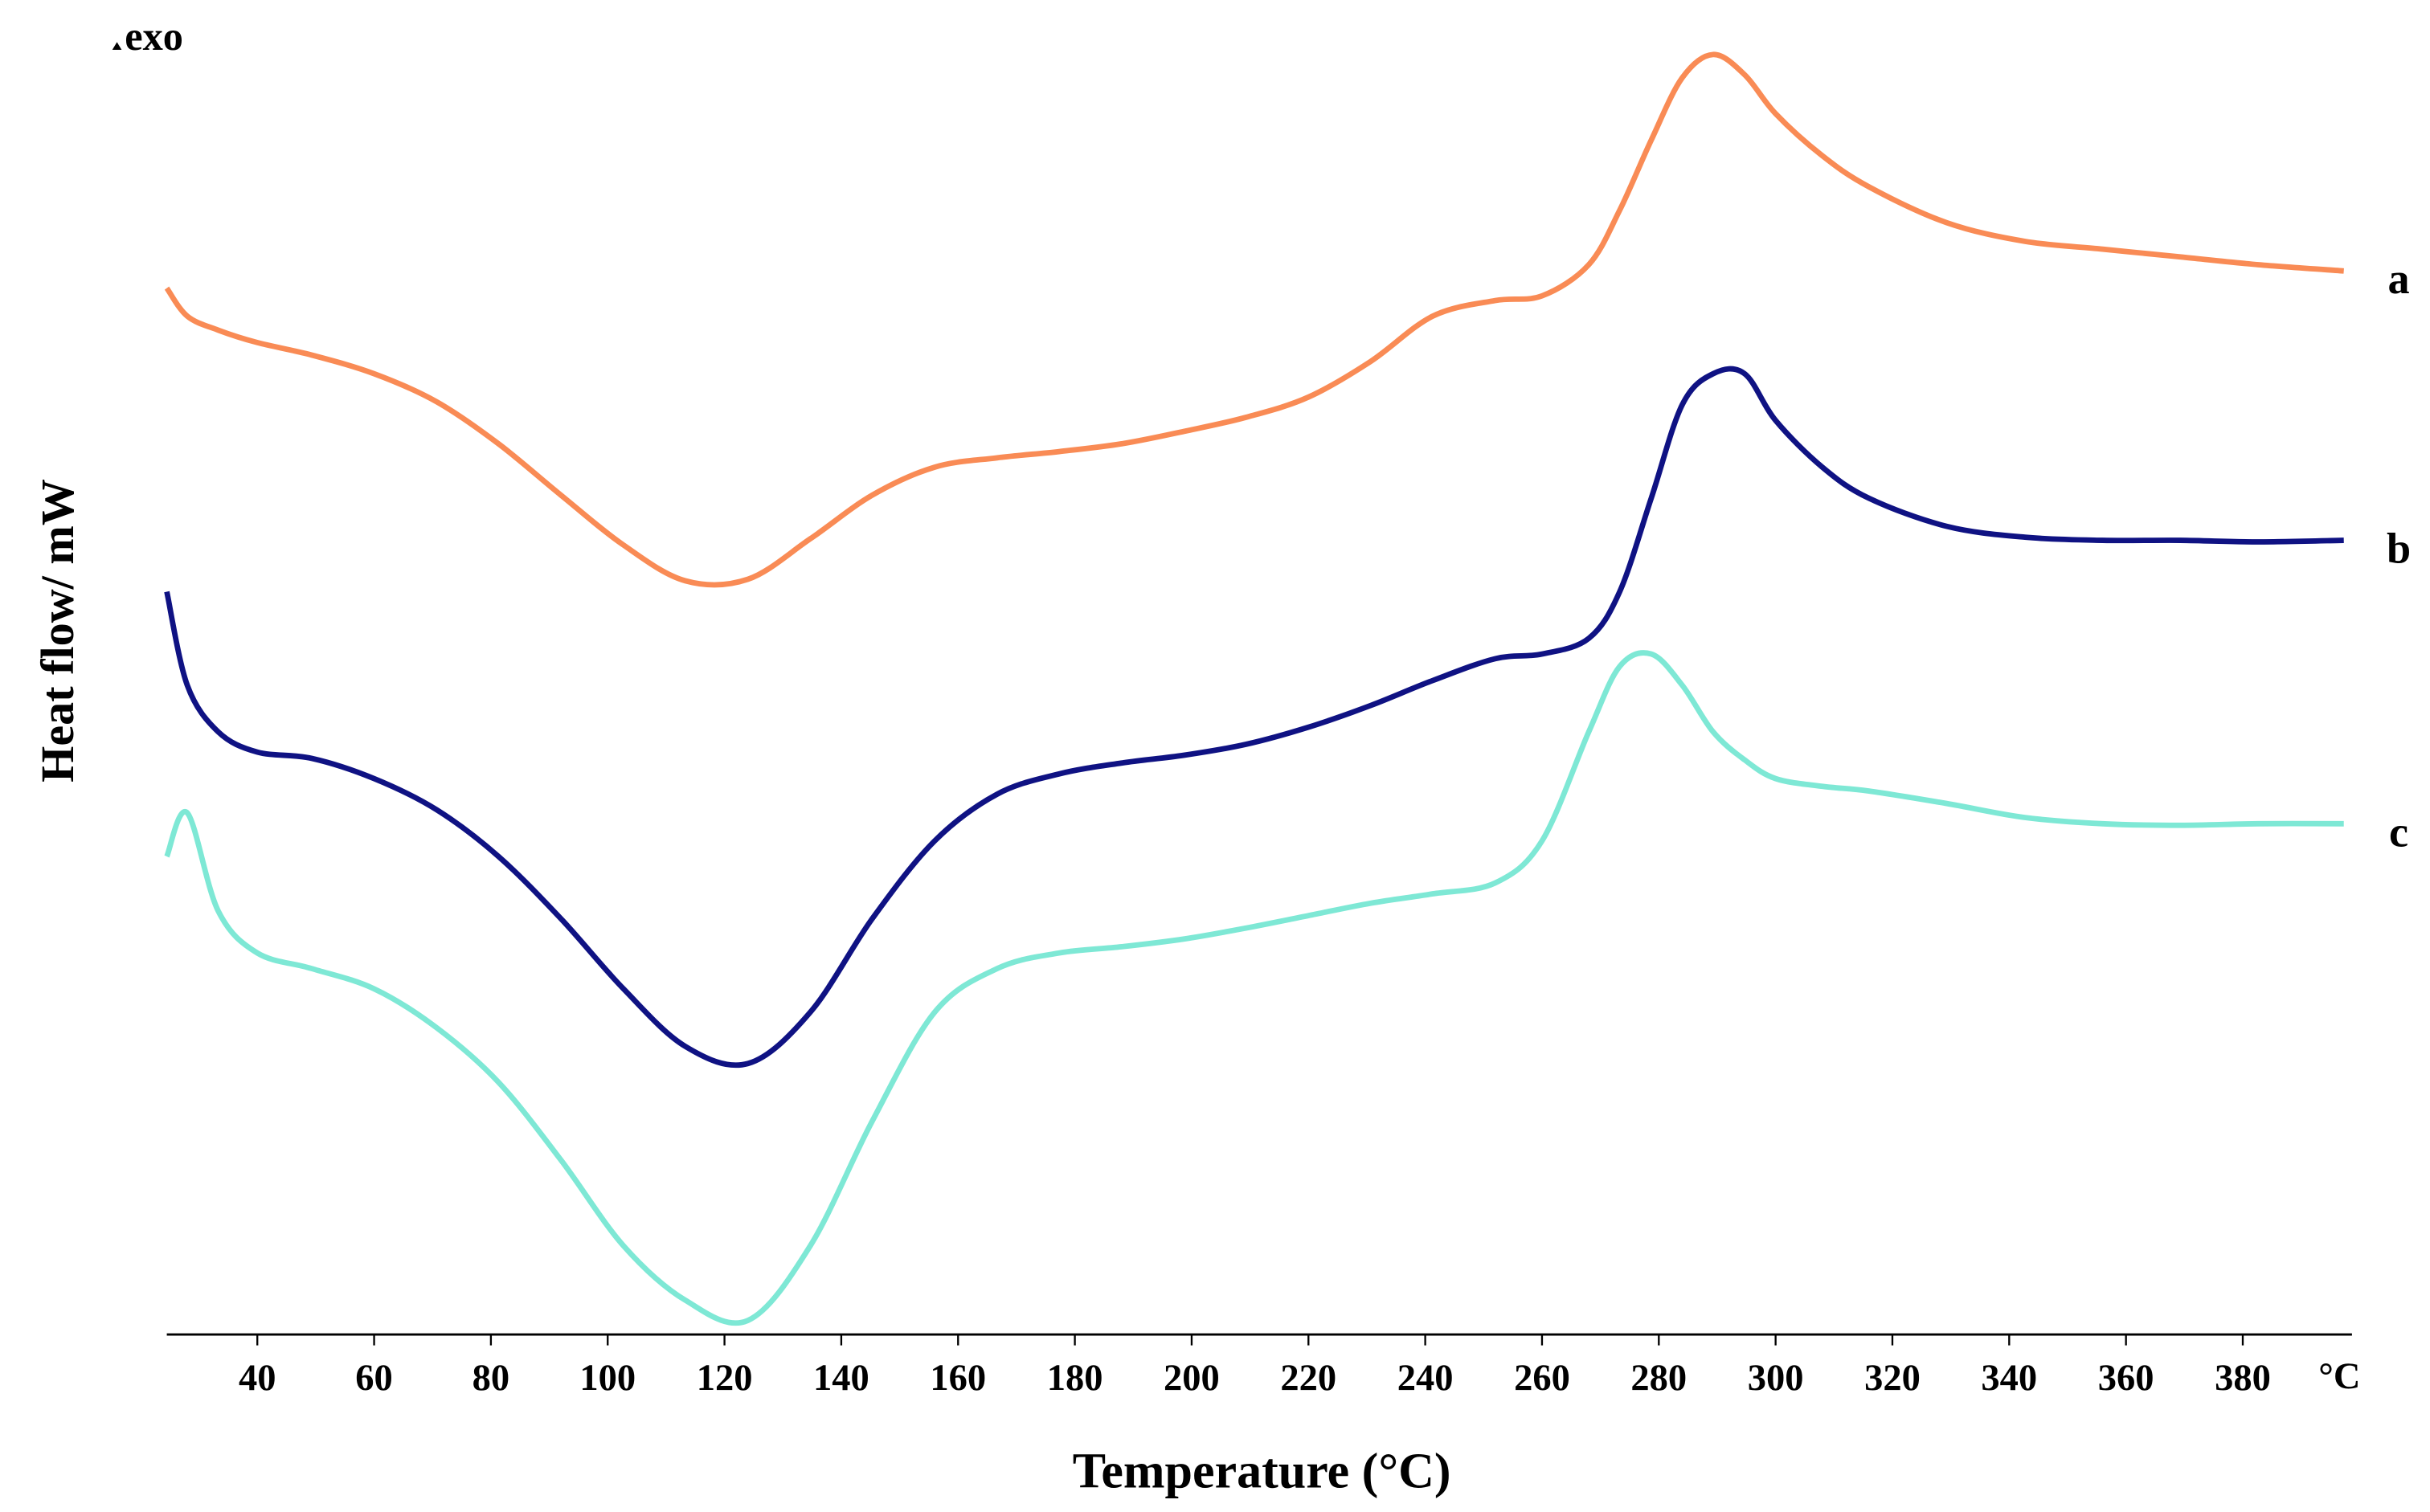 This screenshot has width=2430, height=1512. I want to click on x-tick-label: 280, so click(1658, 1378).